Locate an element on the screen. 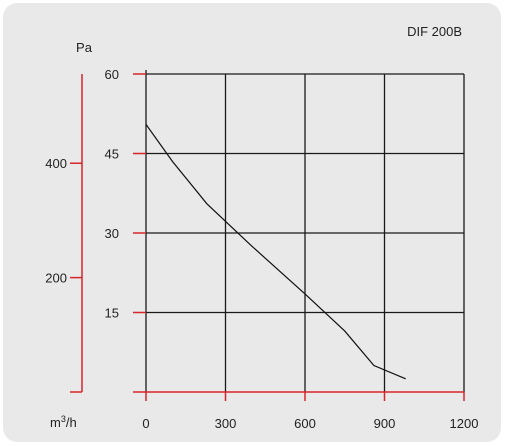 The image size is (505, 446). x-tick-label: 0 is located at coordinates (145, 423).